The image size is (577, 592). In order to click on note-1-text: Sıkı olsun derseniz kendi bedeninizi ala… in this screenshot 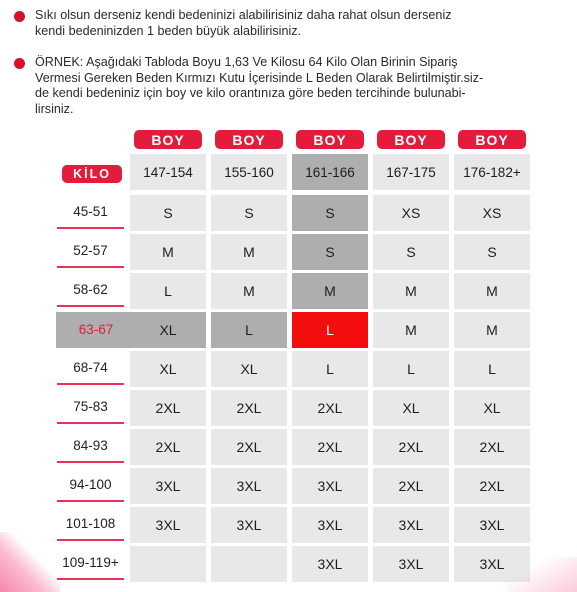, I will do `click(243, 23)`.